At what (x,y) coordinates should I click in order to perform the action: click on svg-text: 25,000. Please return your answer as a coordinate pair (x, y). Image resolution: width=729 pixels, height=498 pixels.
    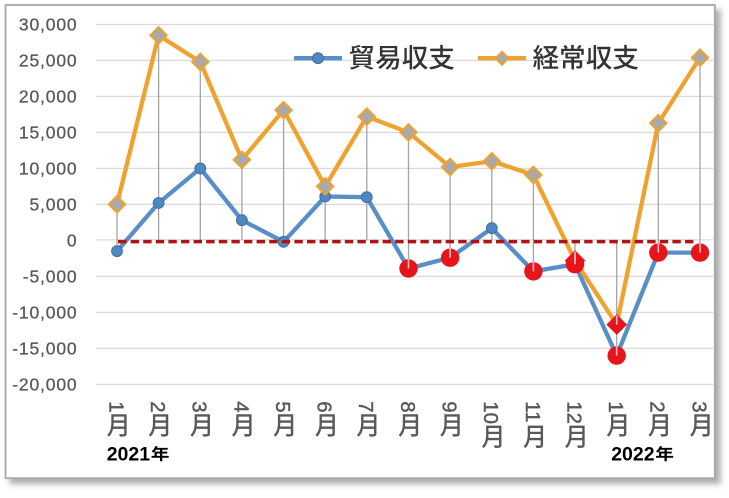
    Looking at the image, I should click on (48, 61).